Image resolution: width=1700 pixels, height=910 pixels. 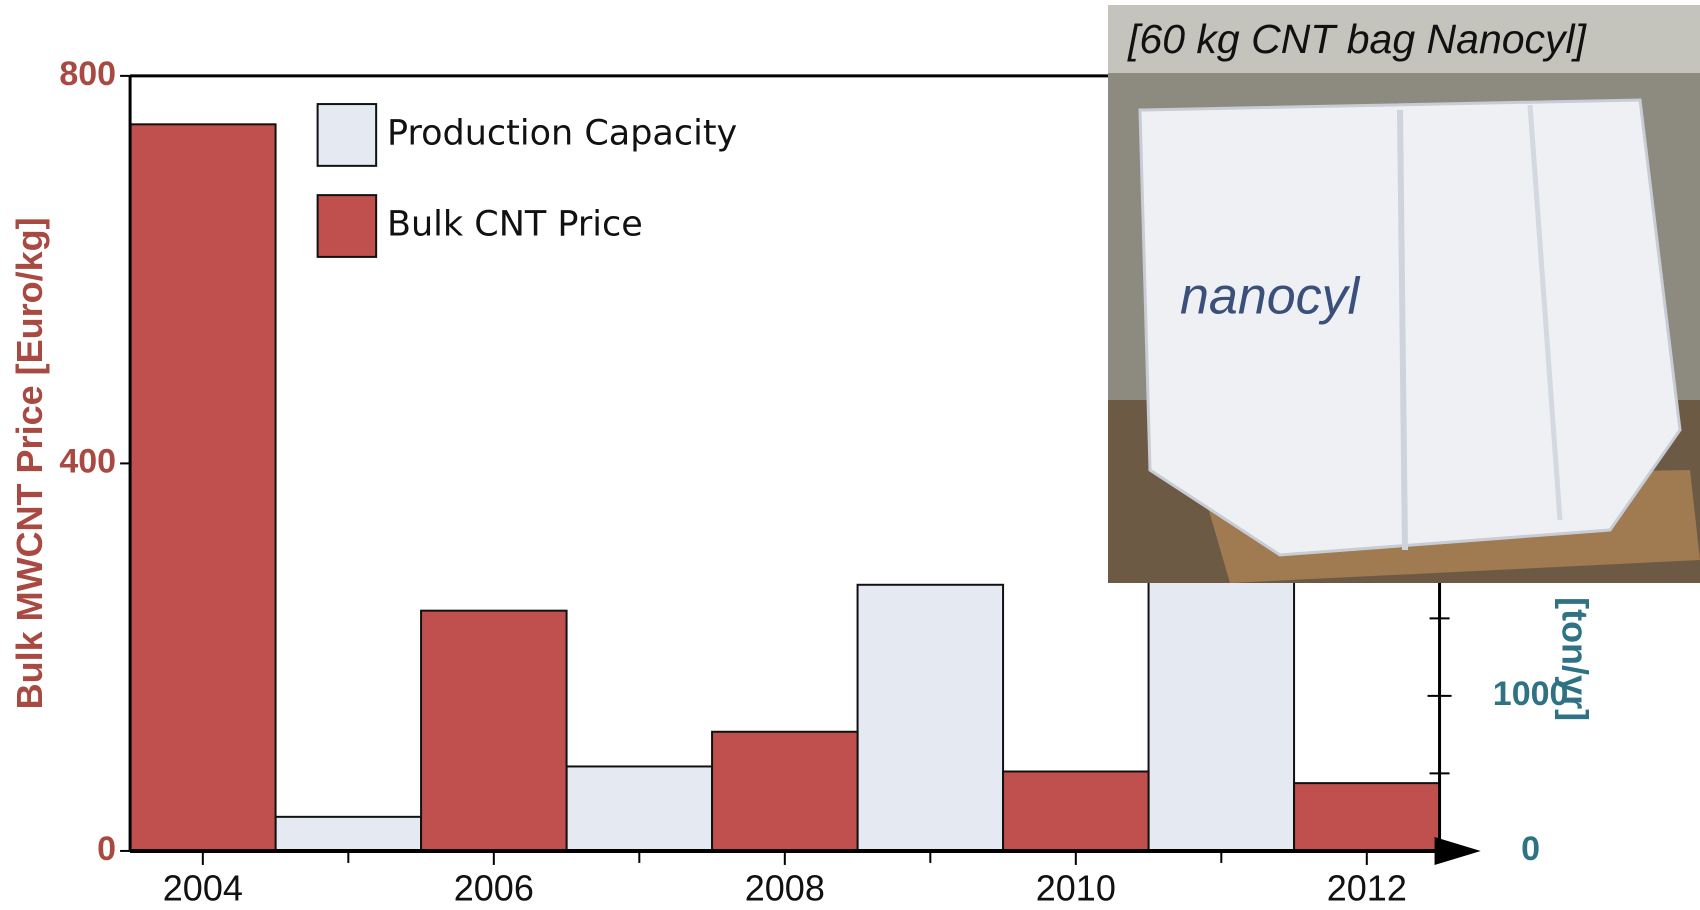 What do you see at coordinates (494, 887) in the screenshot?
I see `x-tick-label: 2006` at bounding box center [494, 887].